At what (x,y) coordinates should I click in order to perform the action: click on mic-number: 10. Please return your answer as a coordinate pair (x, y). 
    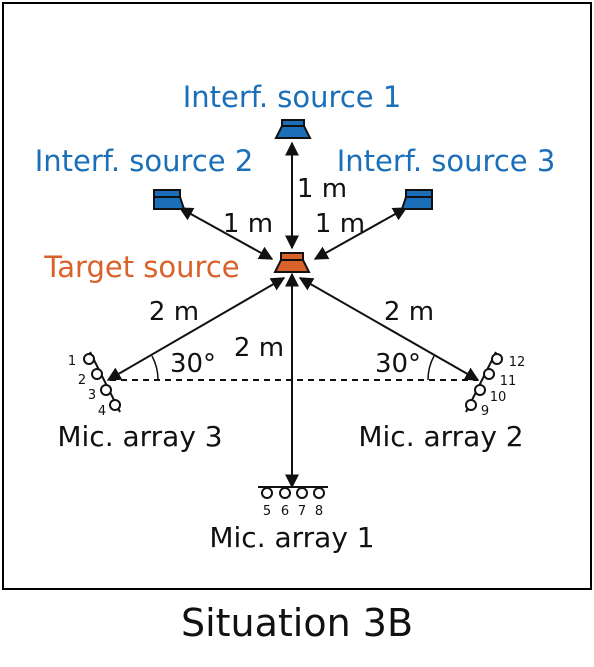
    Looking at the image, I should click on (498, 397).